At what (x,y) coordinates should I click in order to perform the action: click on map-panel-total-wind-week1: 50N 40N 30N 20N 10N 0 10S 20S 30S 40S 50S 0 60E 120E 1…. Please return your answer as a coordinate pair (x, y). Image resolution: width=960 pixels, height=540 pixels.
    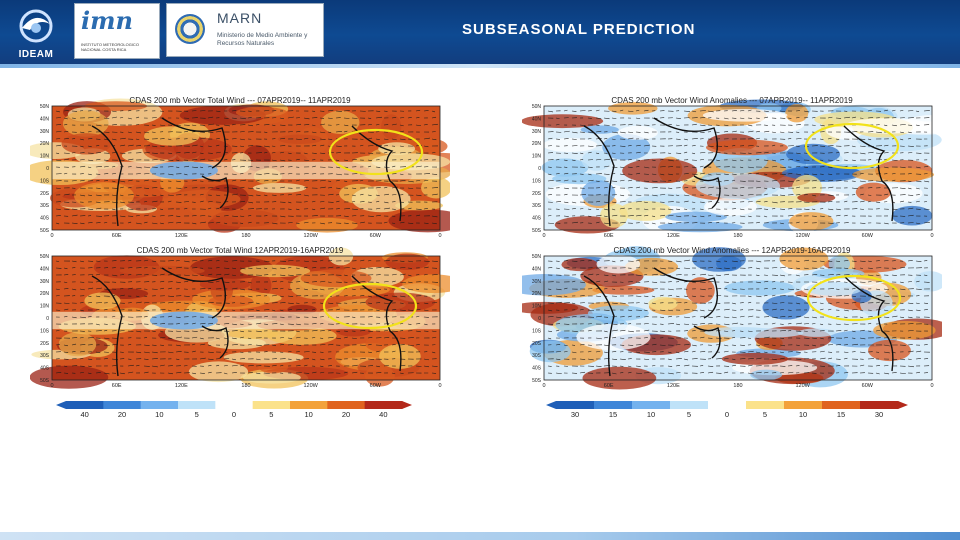
    Looking at the image, I should click on (240, 174).